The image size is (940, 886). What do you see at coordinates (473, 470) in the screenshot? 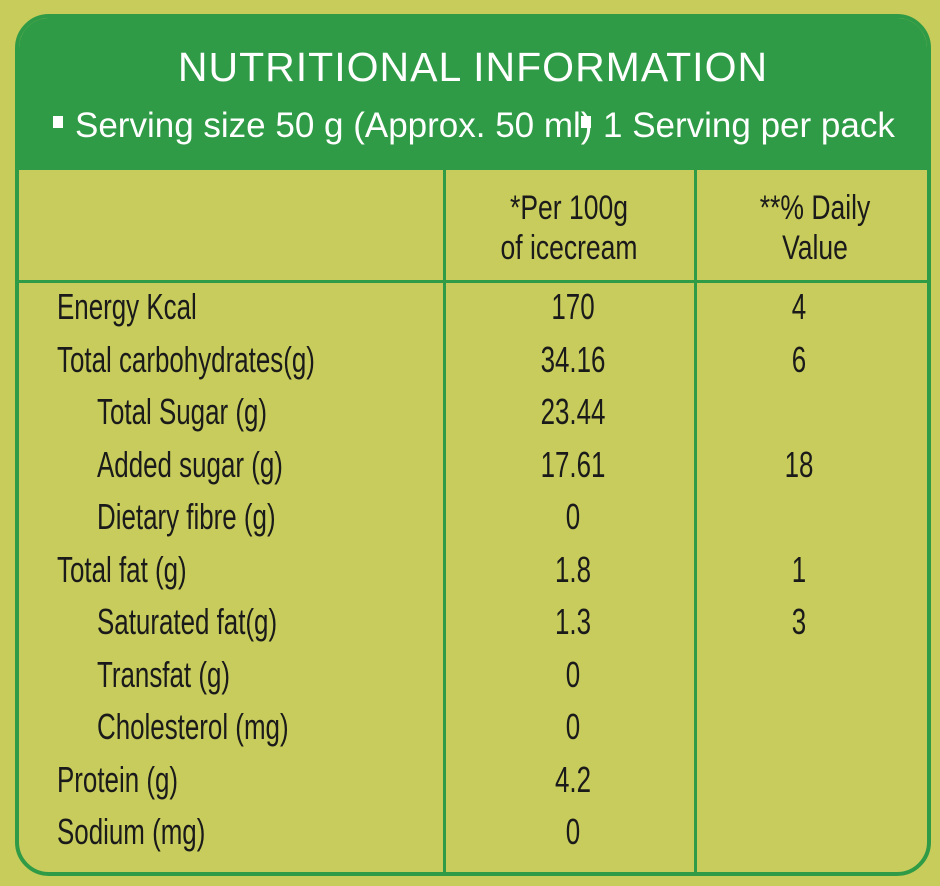
I see `table-row: Added sugar (g) 17.61 18` at bounding box center [473, 470].